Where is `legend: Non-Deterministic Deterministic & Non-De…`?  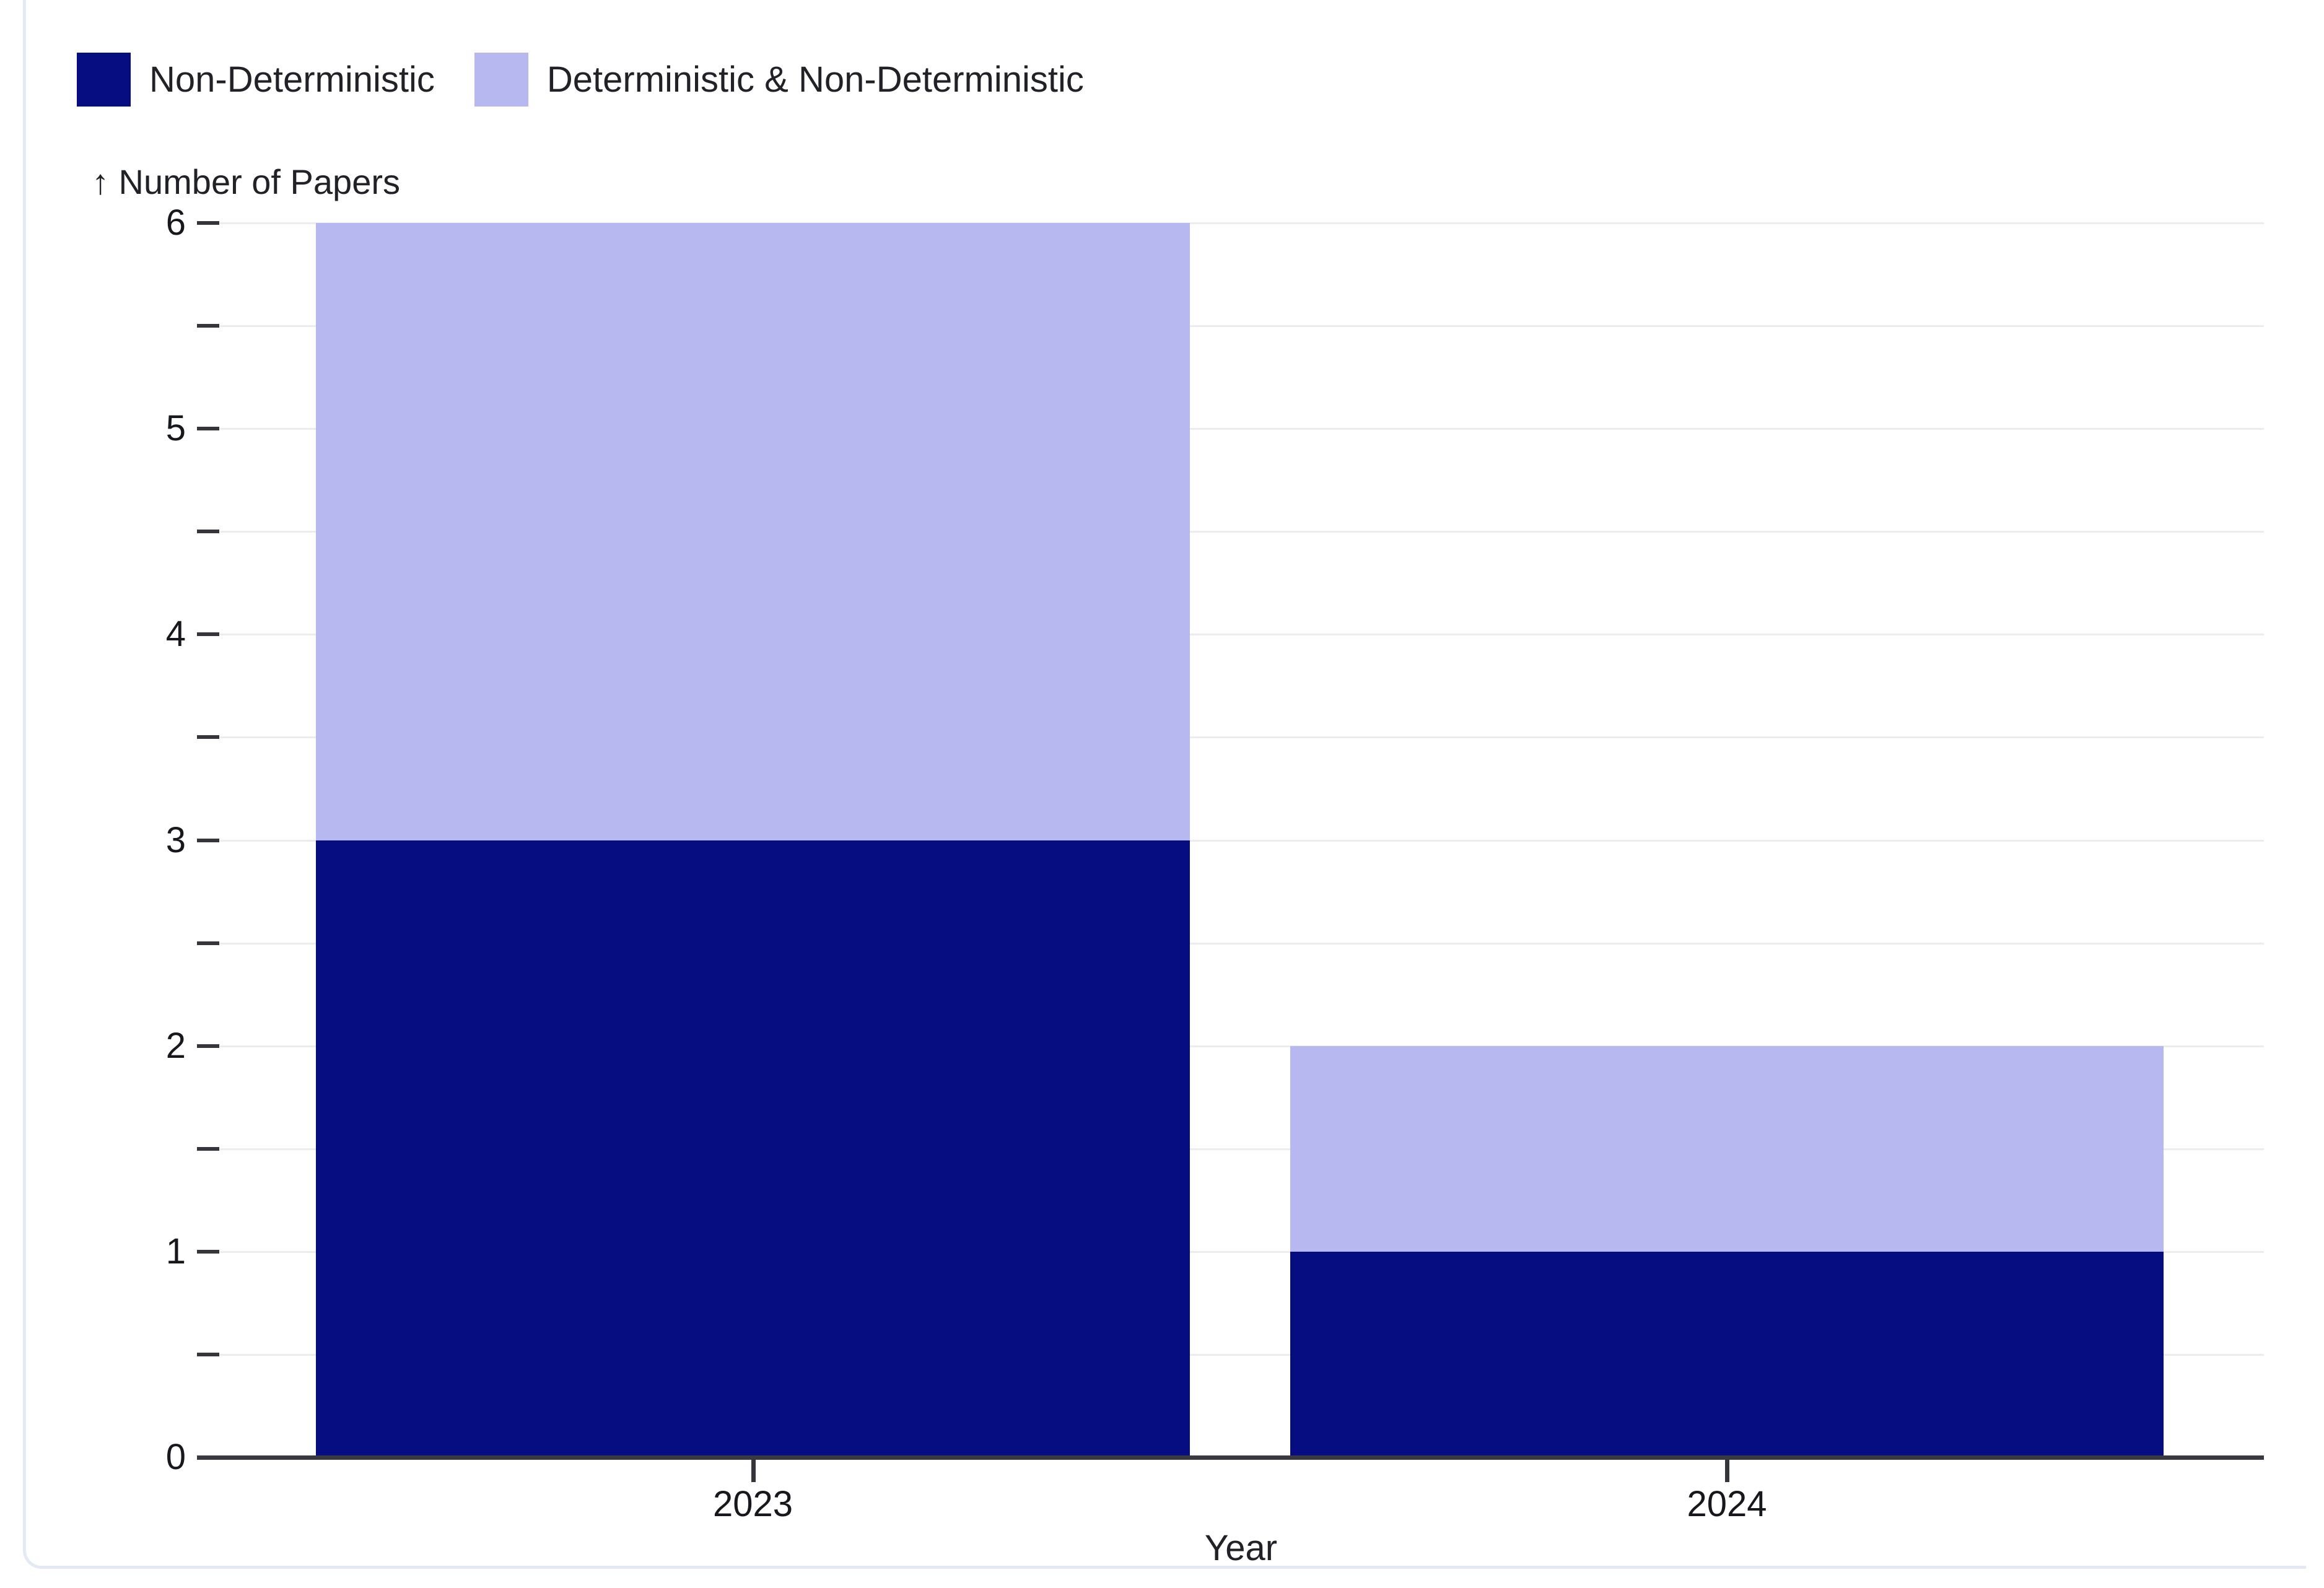 legend: Non-Deterministic Deterministic & Non-De… is located at coordinates (581, 80).